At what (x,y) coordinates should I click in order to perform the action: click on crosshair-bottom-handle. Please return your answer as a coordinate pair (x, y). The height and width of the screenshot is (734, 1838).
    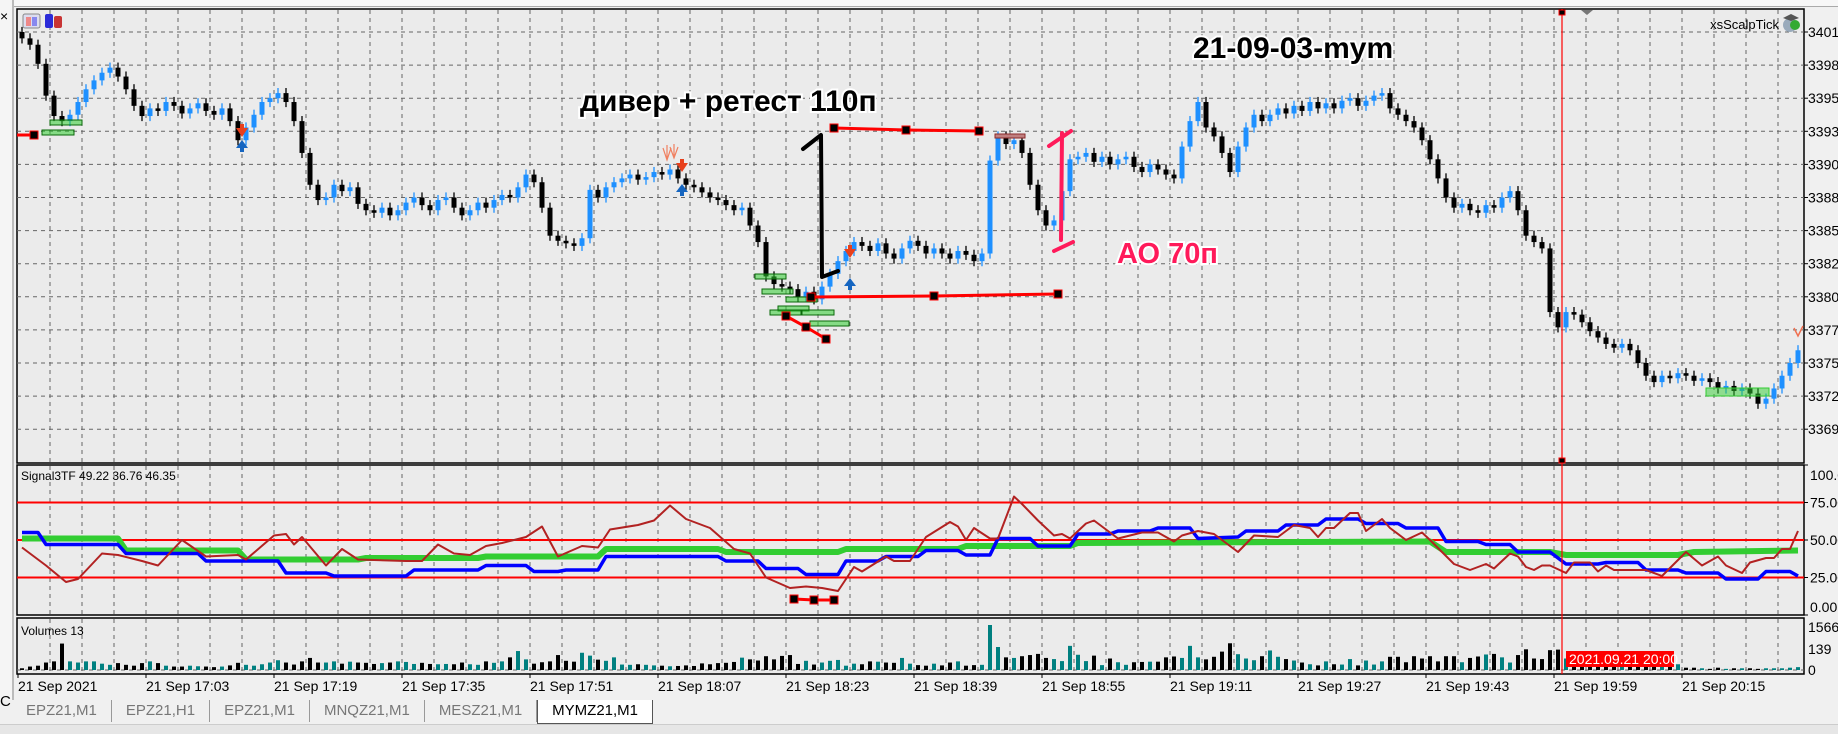
    Looking at the image, I should click on (1562, 460).